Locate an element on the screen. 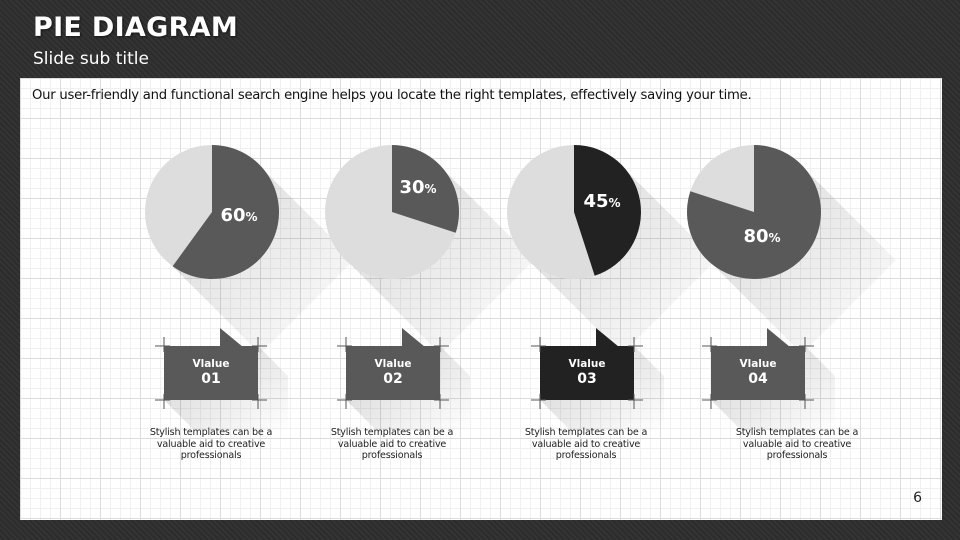 This screenshot has width=960, height=540. pie-value-label: 60% is located at coordinates (238, 215).